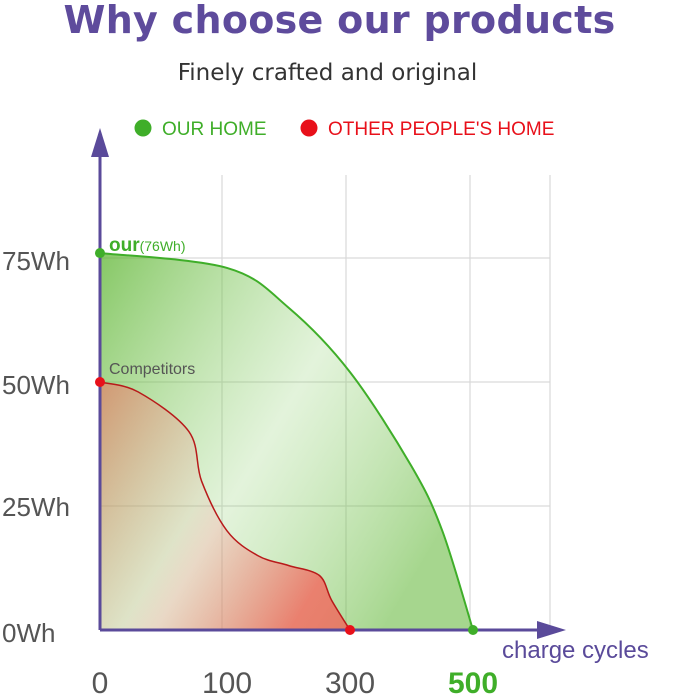  I want to click on legend-label-our-home: OUR HOME, so click(214, 129).